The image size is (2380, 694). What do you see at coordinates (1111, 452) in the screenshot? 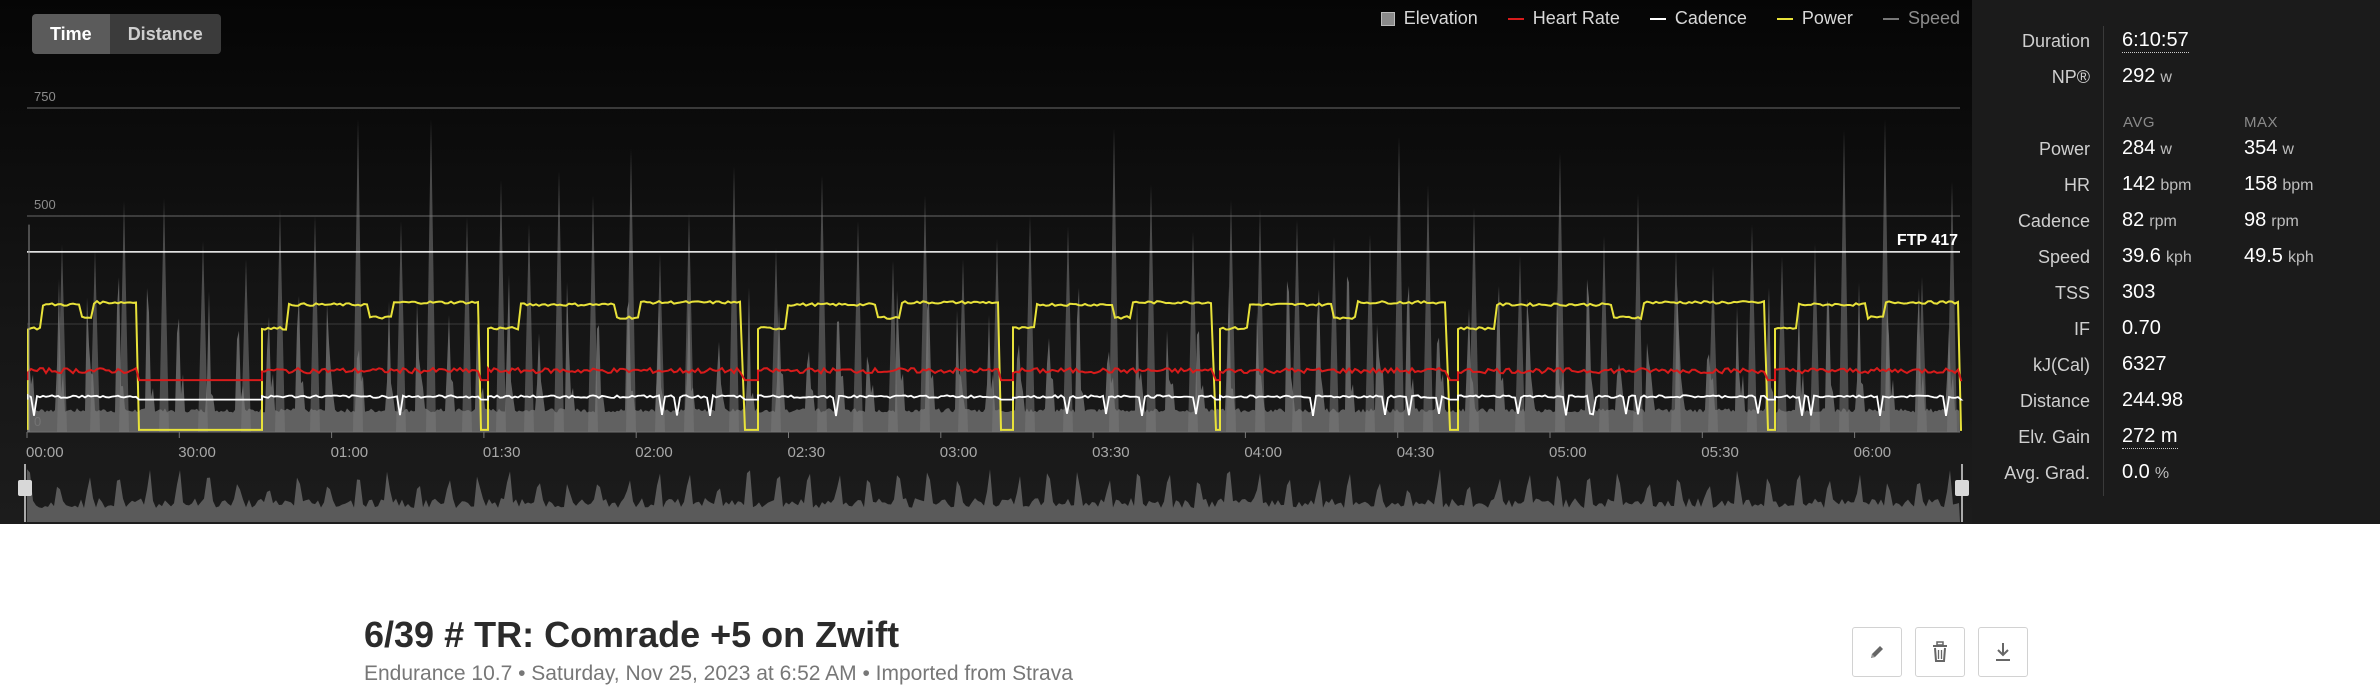
I see `x-tick-label: 03:30` at bounding box center [1111, 452].